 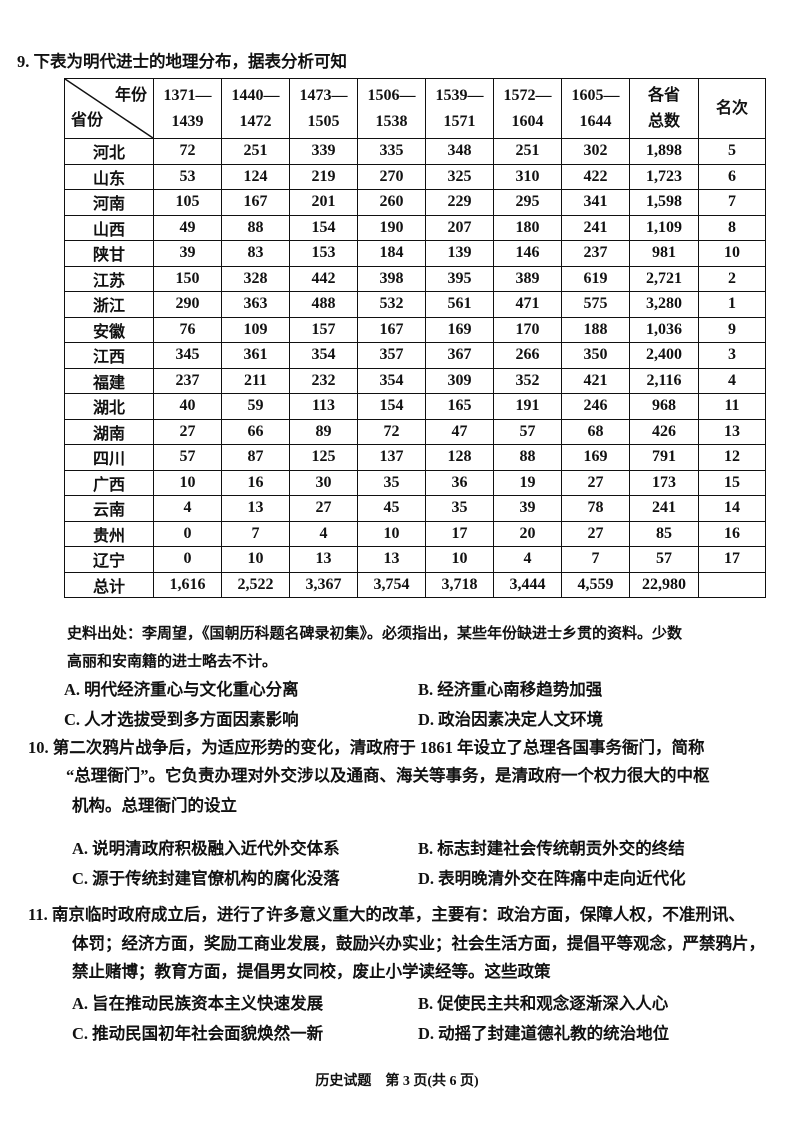 What do you see at coordinates (732, 304) in the screenshot?
I see `value-cell: 1` at bounding box center [732, 304].